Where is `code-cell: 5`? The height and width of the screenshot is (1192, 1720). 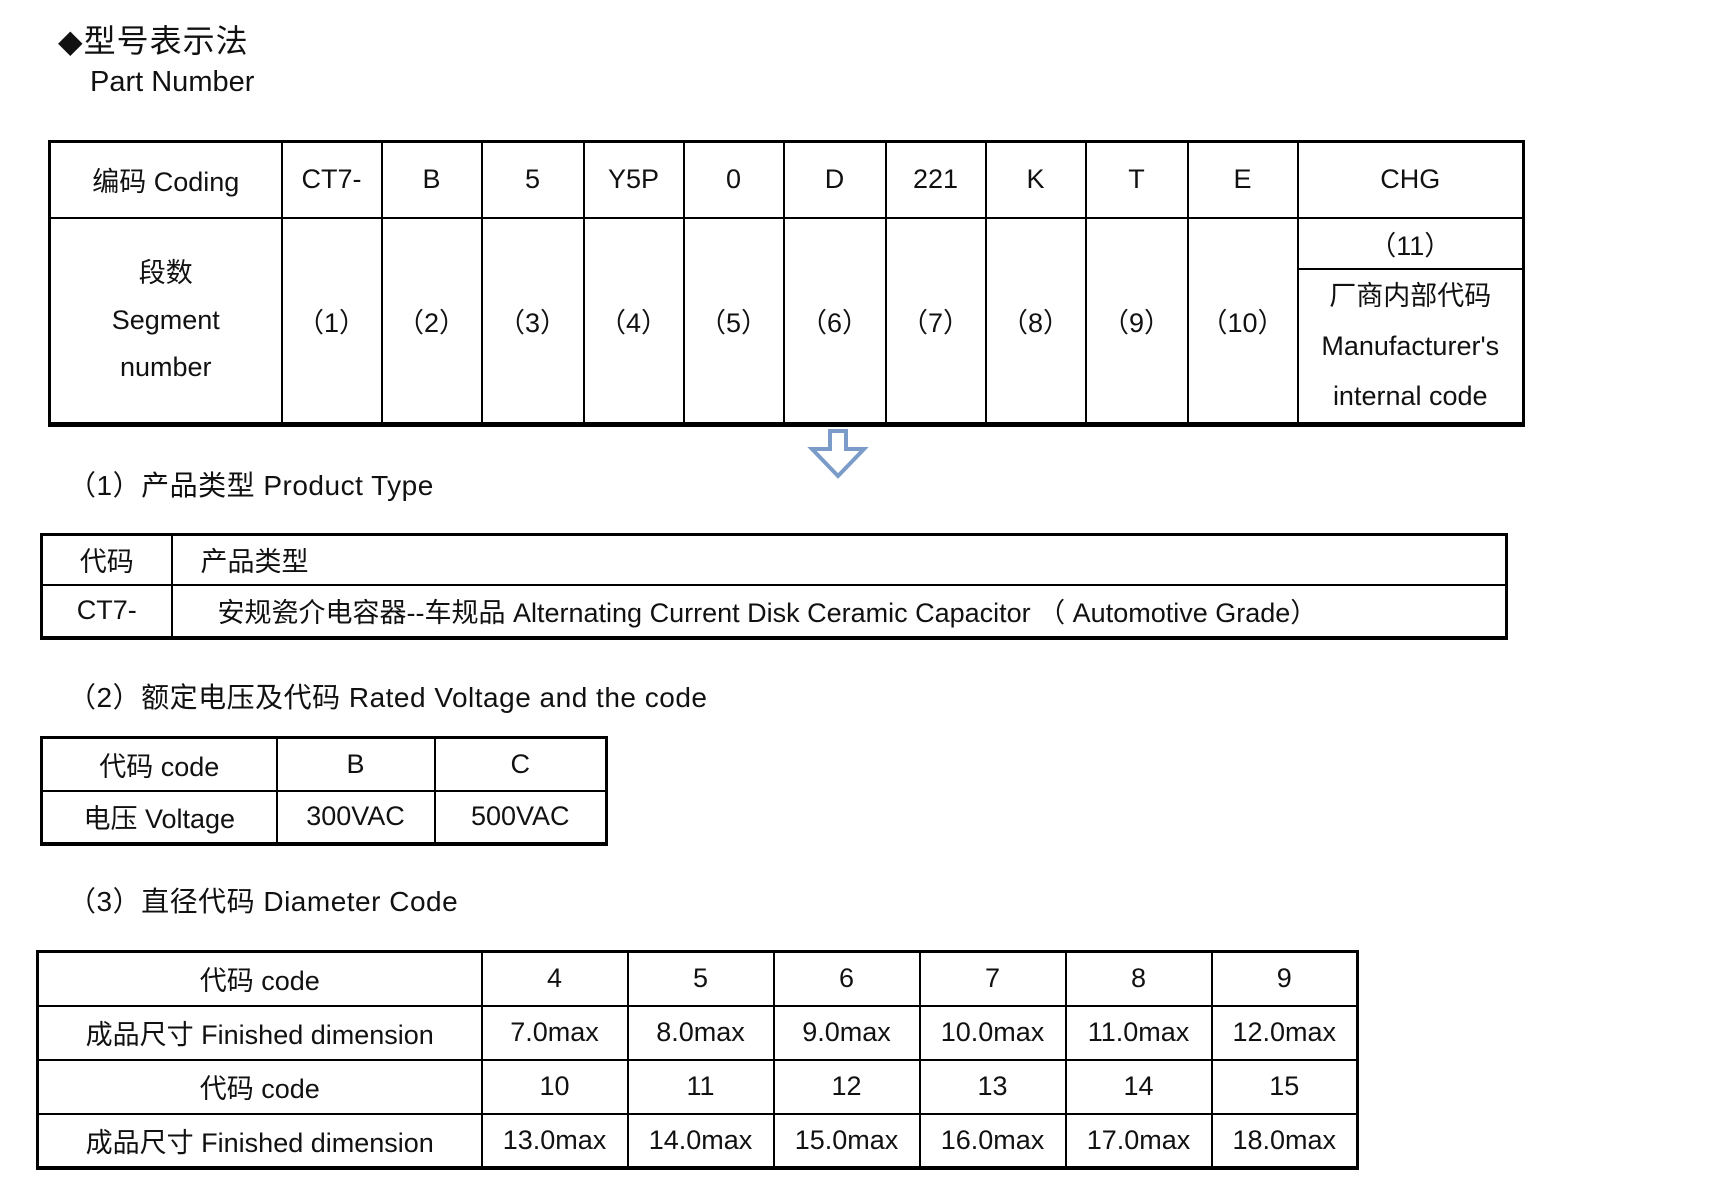 code-cell: 5 is located at coordinates (532, 179).